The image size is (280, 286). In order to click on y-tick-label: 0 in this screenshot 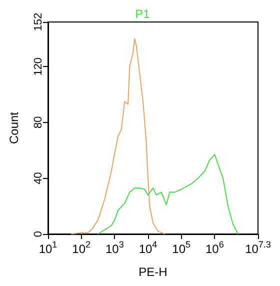, I will do `click(38, 234)`.